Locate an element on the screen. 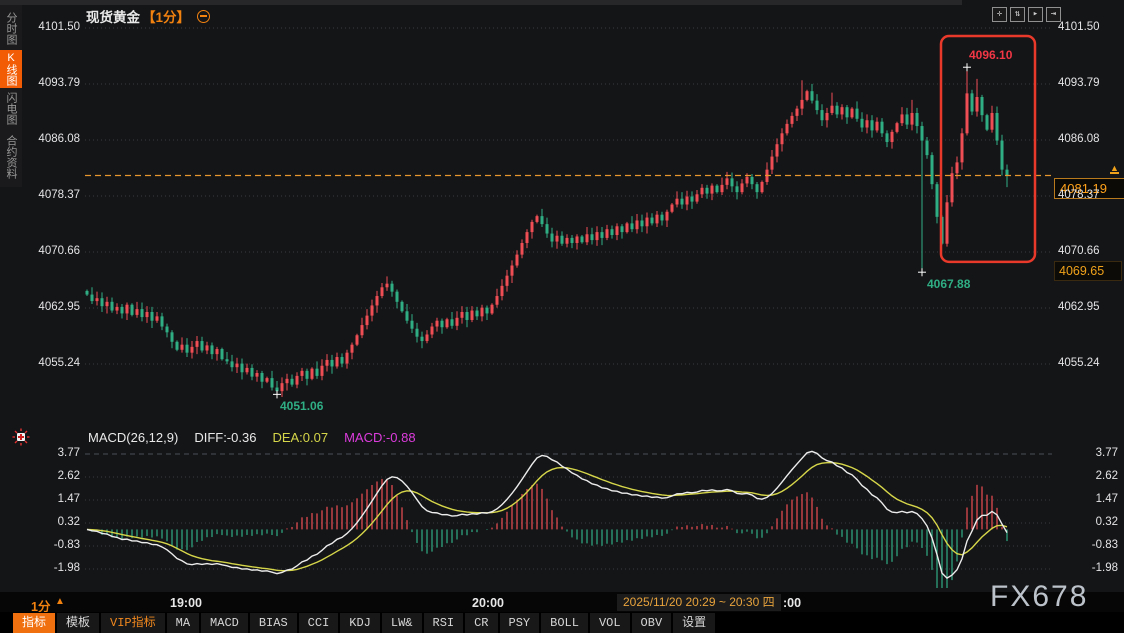 The height and width of the screenshot is (633, 1124). toolbar-button-LW&: LW& is located at coordinates (401, 623).